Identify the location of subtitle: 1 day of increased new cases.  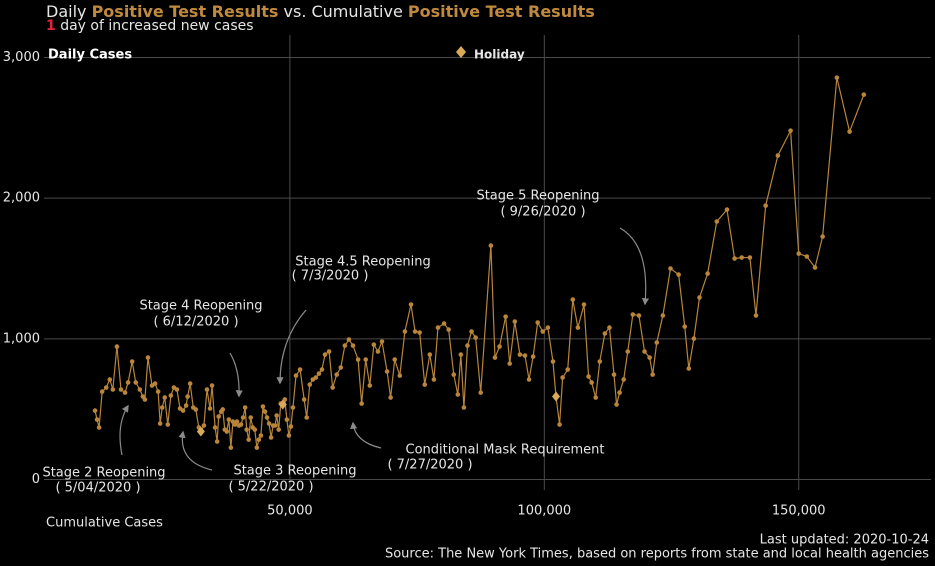
(150, 26).